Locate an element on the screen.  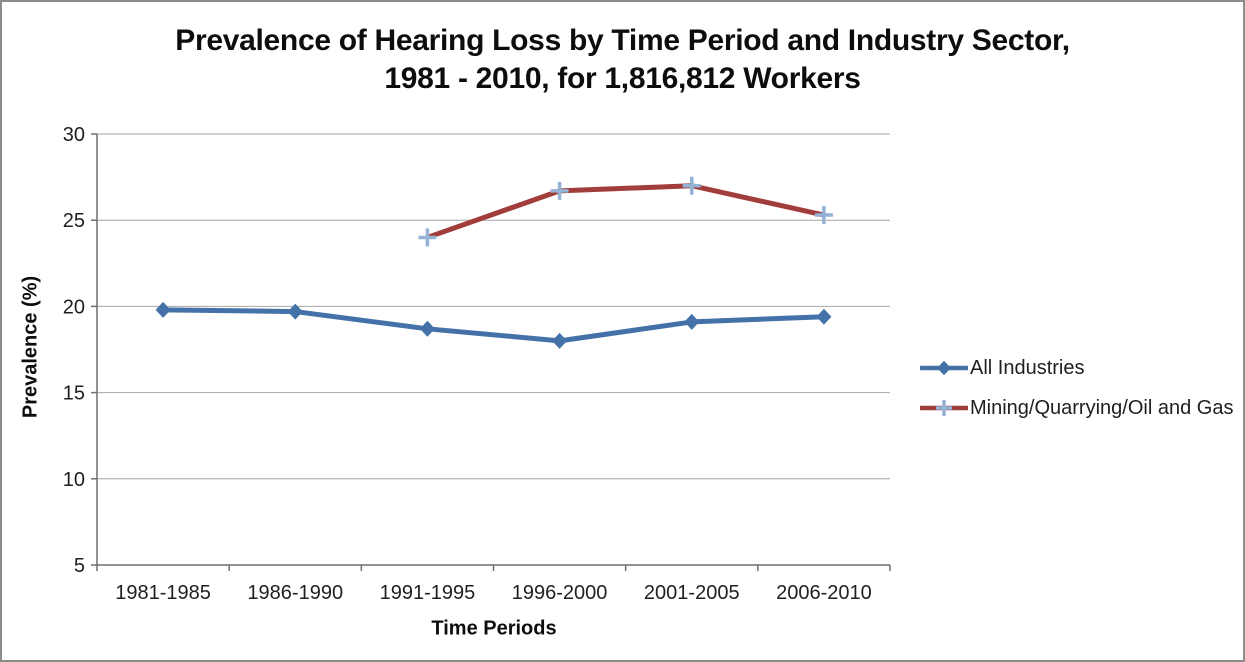
x-tick-label: 1996-2000 is located at coordinates (560, 593).